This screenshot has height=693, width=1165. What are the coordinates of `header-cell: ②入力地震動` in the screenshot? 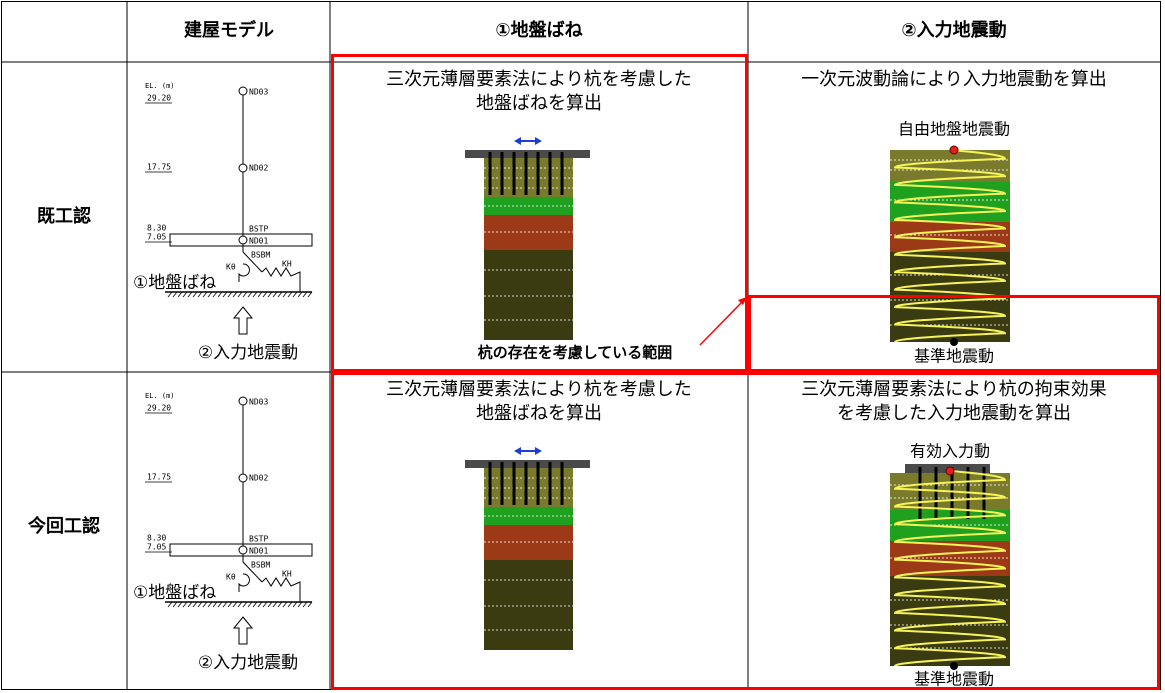 It's located at (953, 30).